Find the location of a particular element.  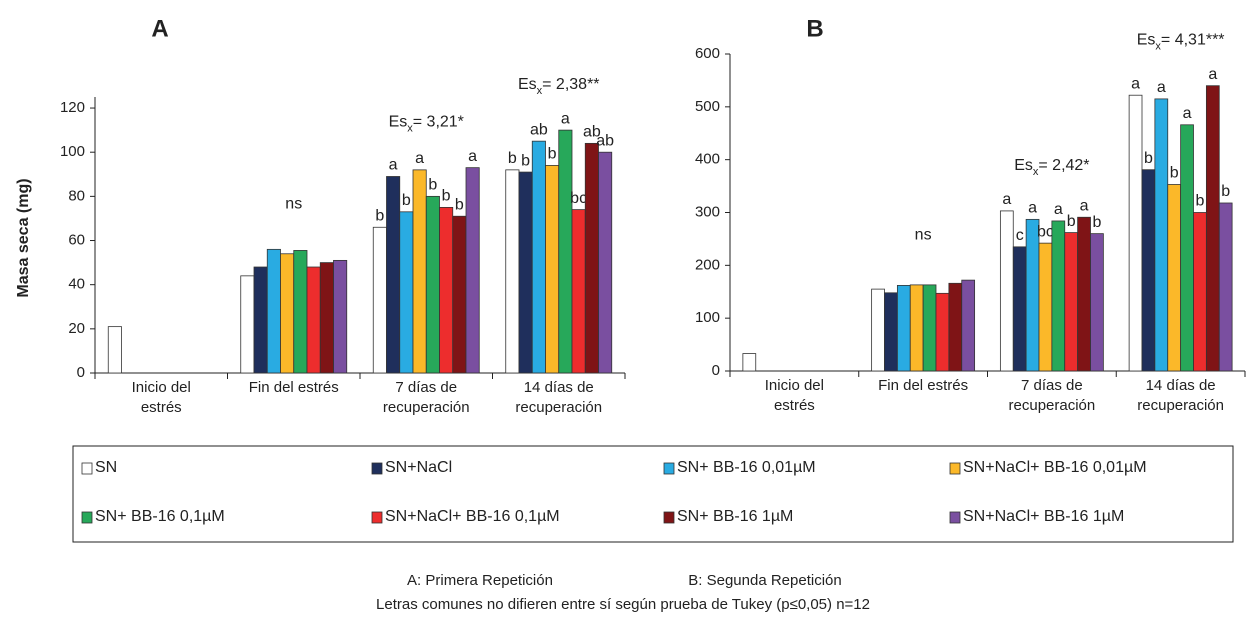

y-tick-label: 200 is located at coordinates (707, 264).